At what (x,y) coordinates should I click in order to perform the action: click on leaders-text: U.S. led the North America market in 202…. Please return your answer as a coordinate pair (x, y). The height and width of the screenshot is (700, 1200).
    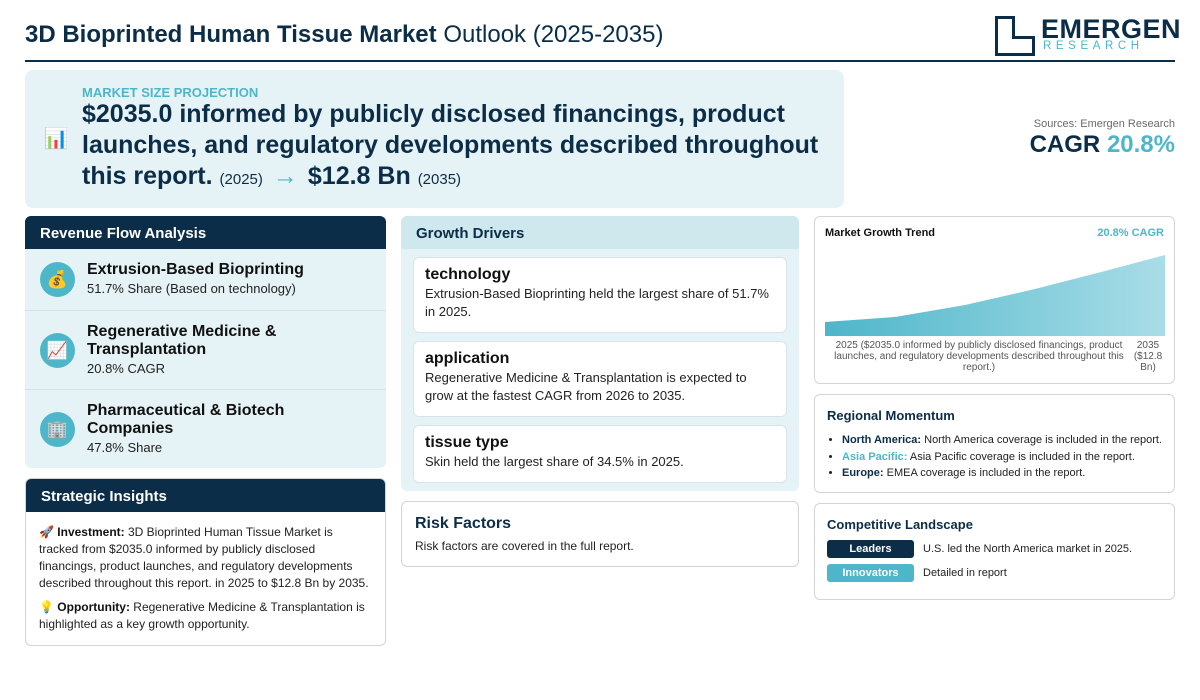
    Looking at the image, I should click on (1028, 549).